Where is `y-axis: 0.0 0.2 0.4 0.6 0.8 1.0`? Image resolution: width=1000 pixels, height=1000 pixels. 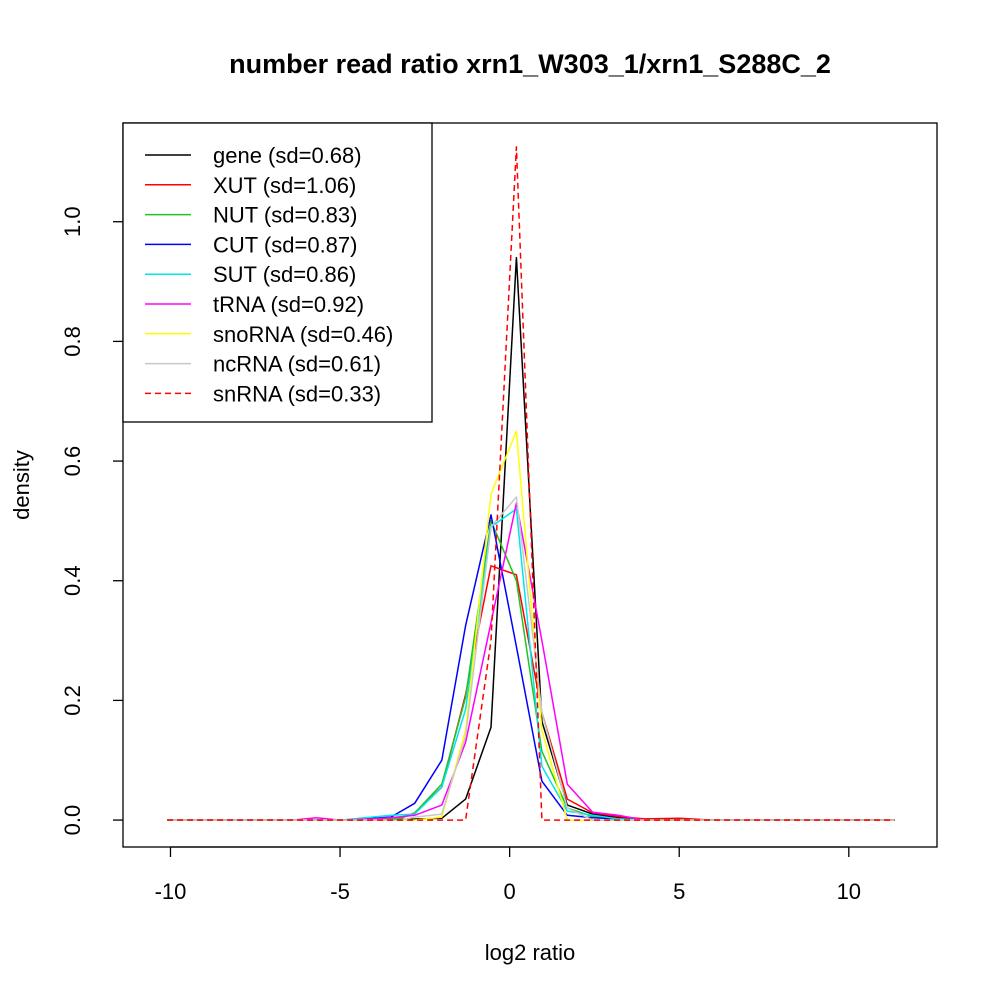
y-axis: 0.0 0.2 0.4 0.6 0.8 1.0 is located at coordinates (91, 520).